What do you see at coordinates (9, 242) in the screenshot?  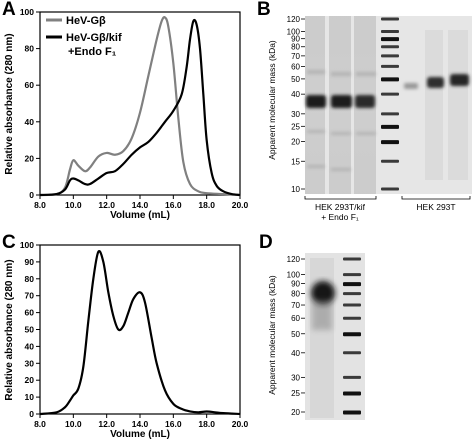 I see `panel-label-c: C` at bounding box center [9, 242].